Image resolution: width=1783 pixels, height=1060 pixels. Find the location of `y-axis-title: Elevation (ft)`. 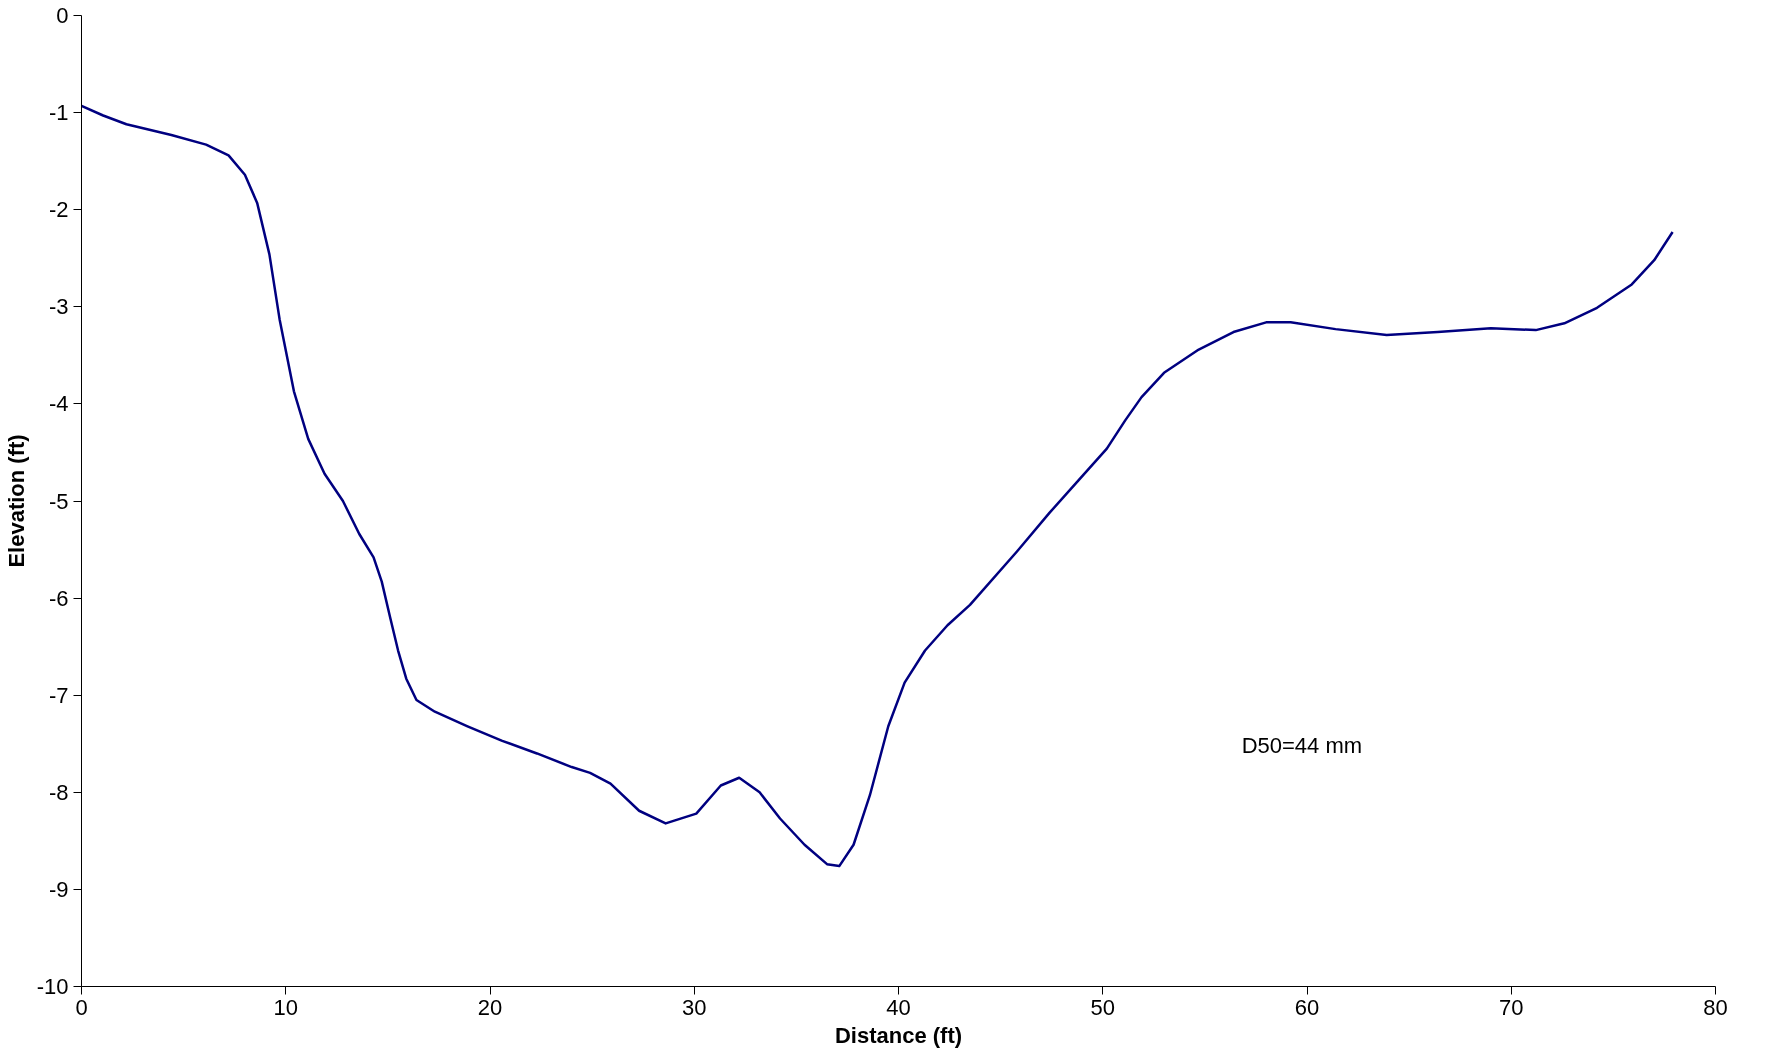

y-axis-title: Elevation (ft) is located at coordinates (16, 501).